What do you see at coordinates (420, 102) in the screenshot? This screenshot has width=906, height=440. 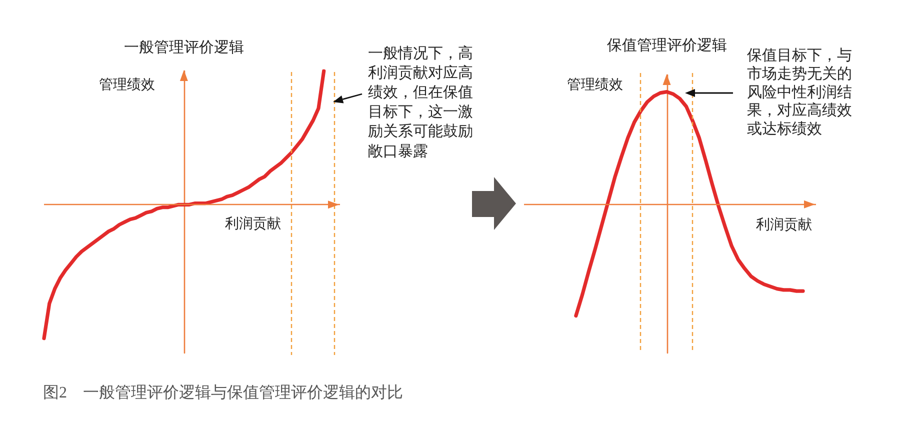 I see `text: 一般情况下，高利润贡献对应高绩效，但在保值目标下，这一激励关系可能鼓励敞口暴露` at bounding box center [420, 102].